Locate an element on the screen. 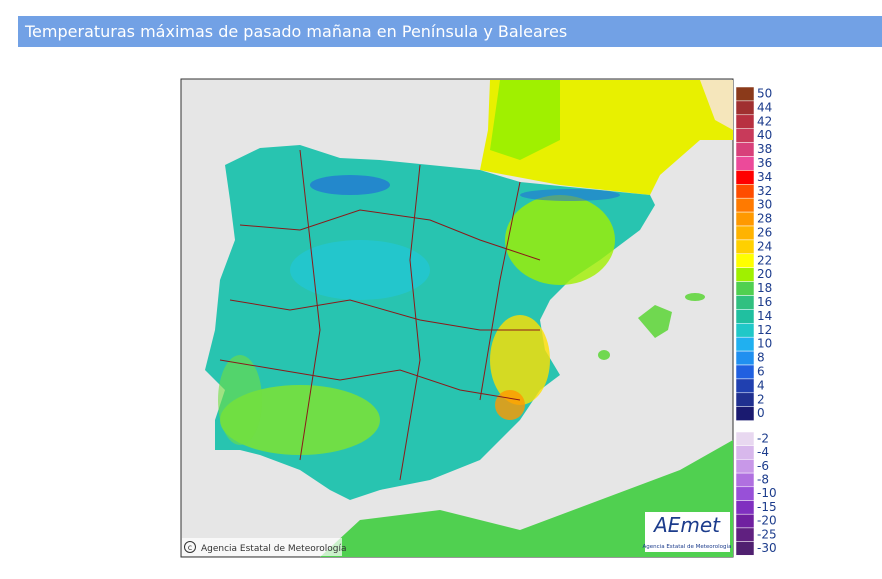 Image resolution: width=882 pixels, height=579 pixels. legend-label: 16 is located at coordinates (764, 302).